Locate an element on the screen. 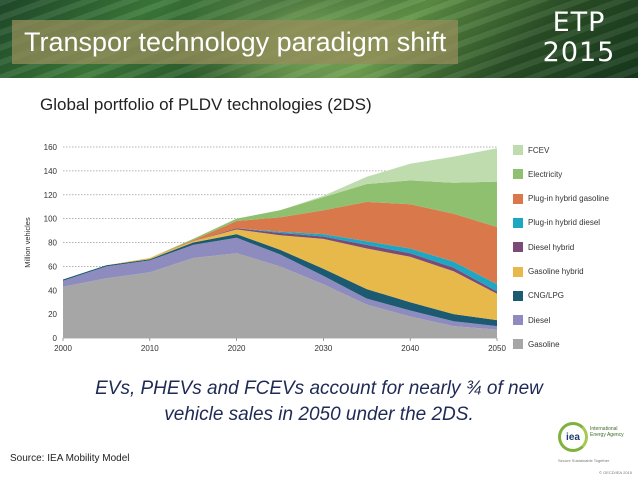 The width and height of the screenshot is (638, 479). legend-label: Plug-in hybrid gasoline is located at coordinates (568, 199).